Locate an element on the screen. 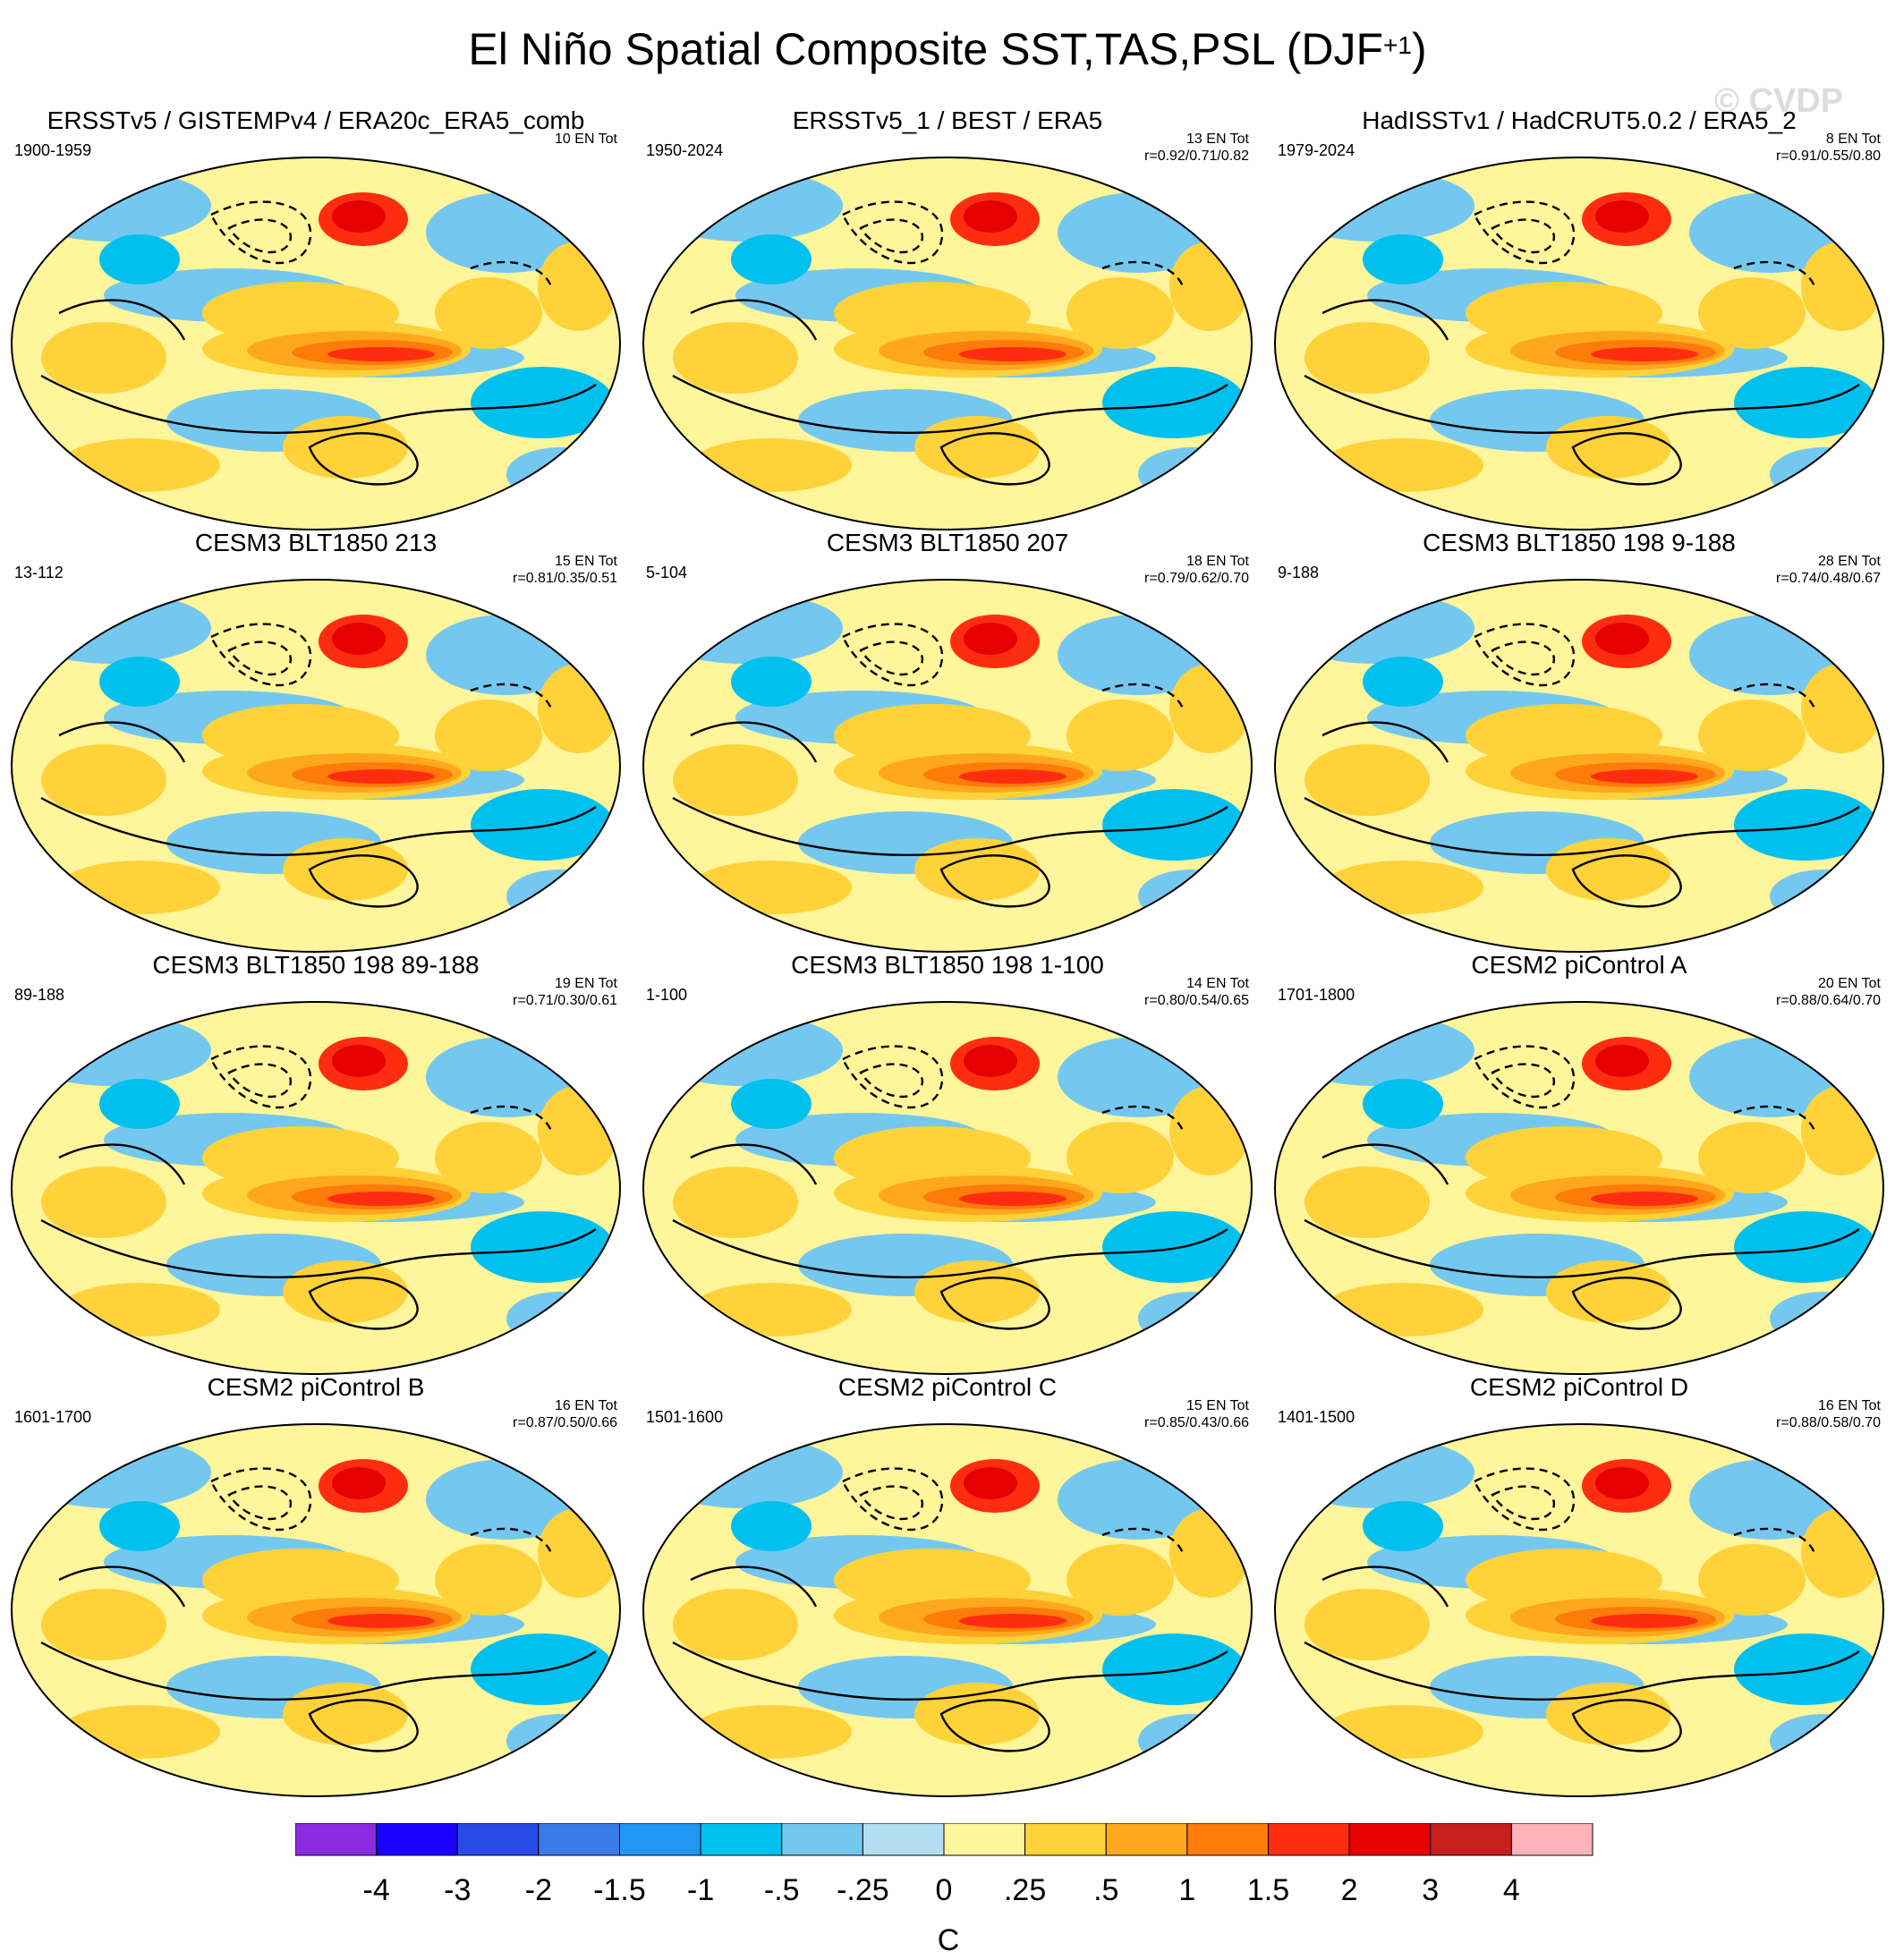 This screenshot has height=1960, width=1895. panel-correlation: r=0.92/0.71/0.82 is located at coordinates (1197, 156).